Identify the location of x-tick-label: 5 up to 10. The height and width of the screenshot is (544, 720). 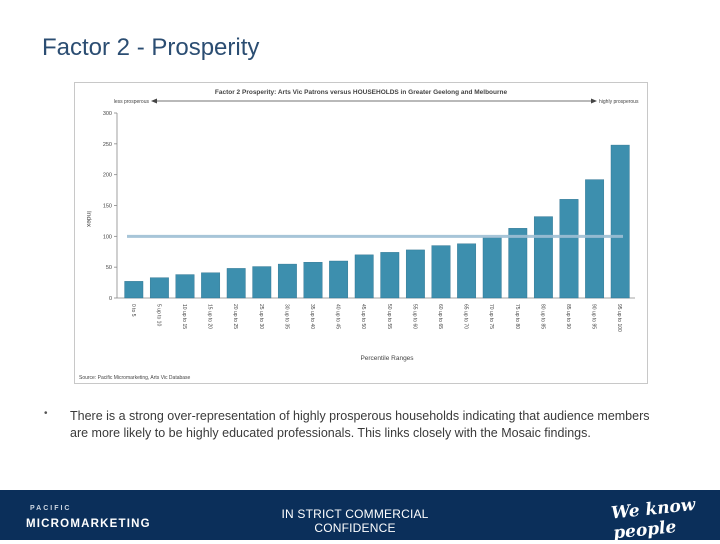
(158, 315).